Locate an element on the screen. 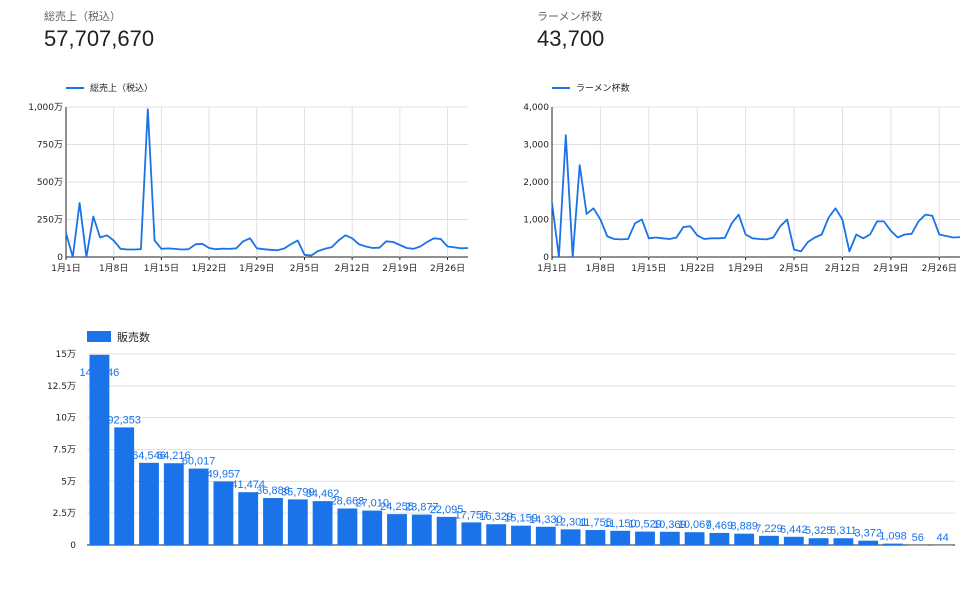 The image size is (966, 612). data-label: 9,469 is located at coordinates (720, 526).